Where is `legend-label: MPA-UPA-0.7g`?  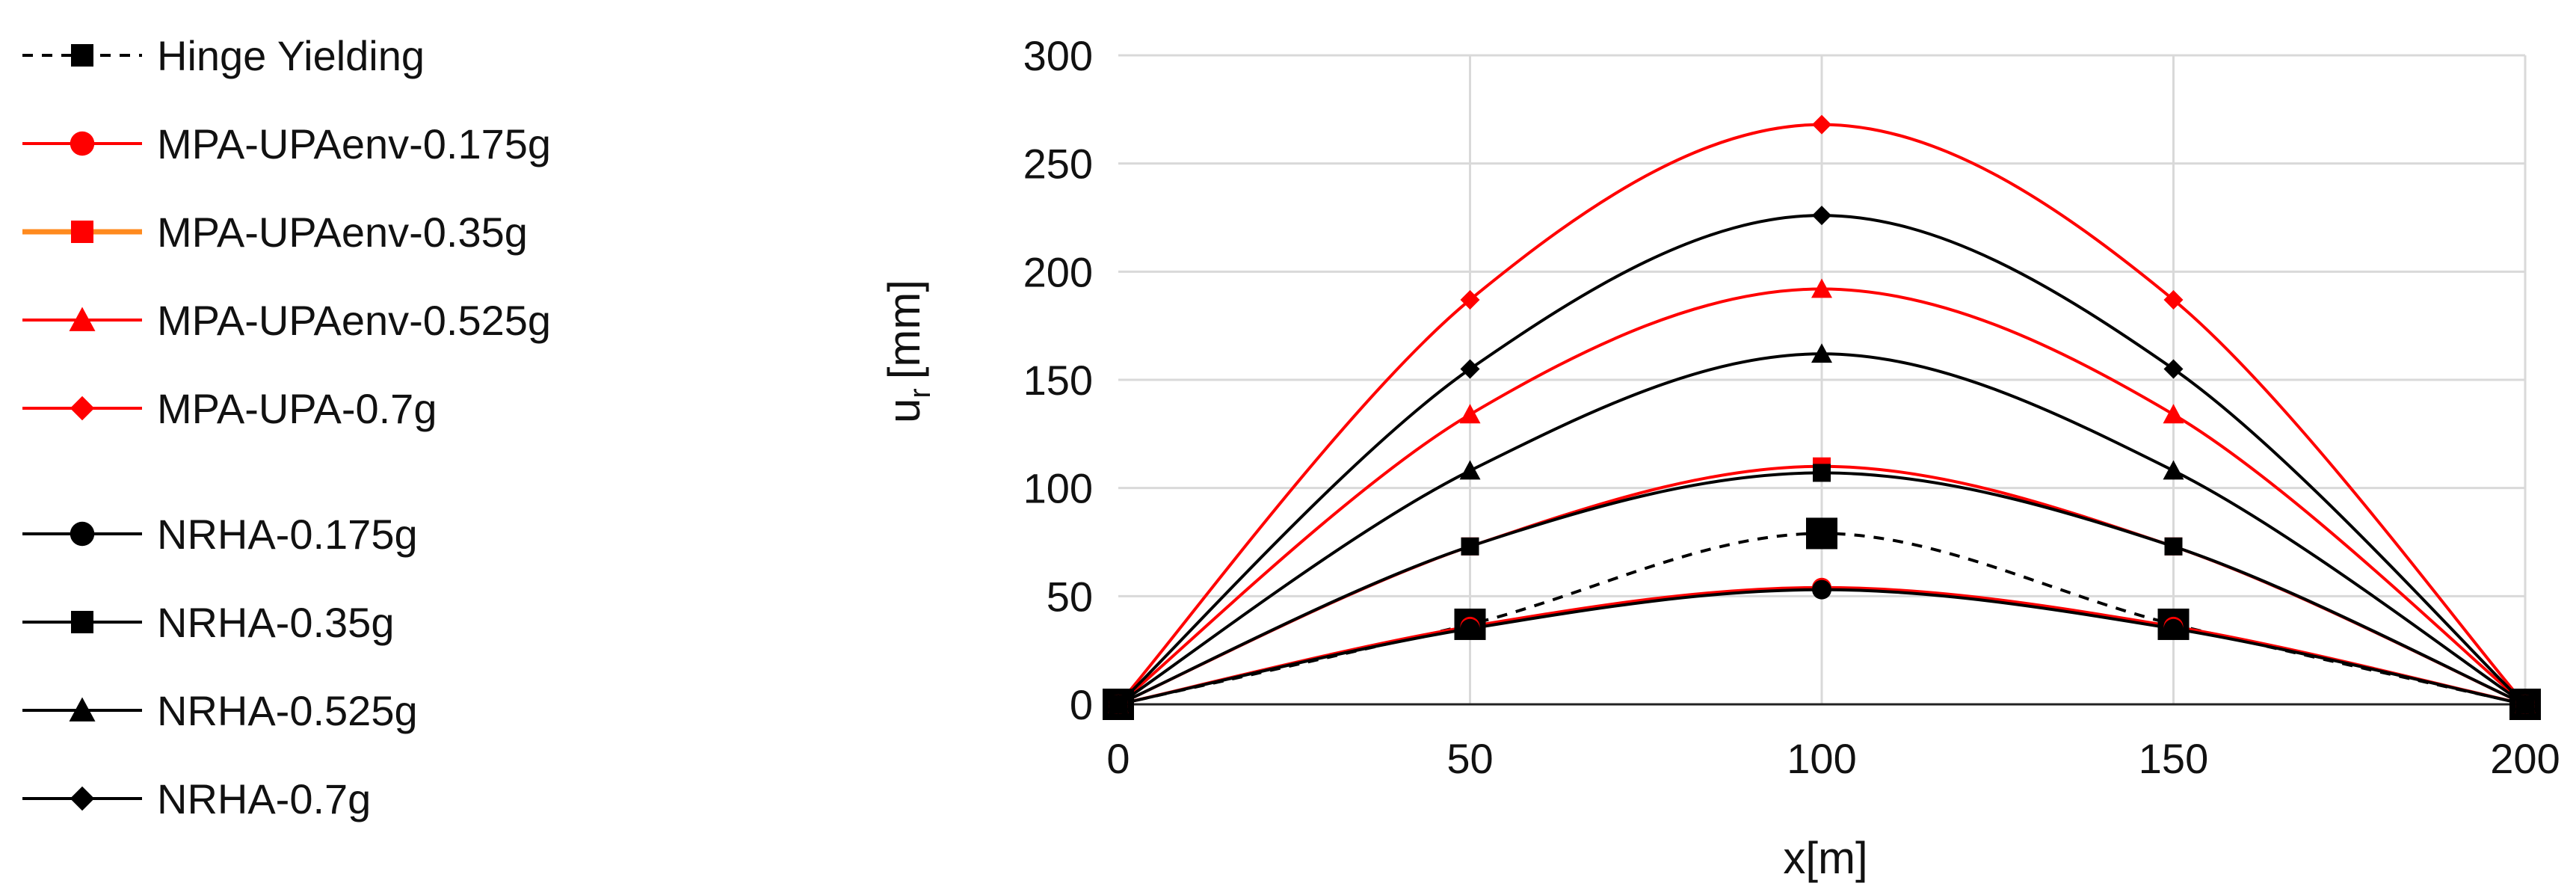 legend-label: MPA-UPA-0.7g is located at coordinates (297, 408).